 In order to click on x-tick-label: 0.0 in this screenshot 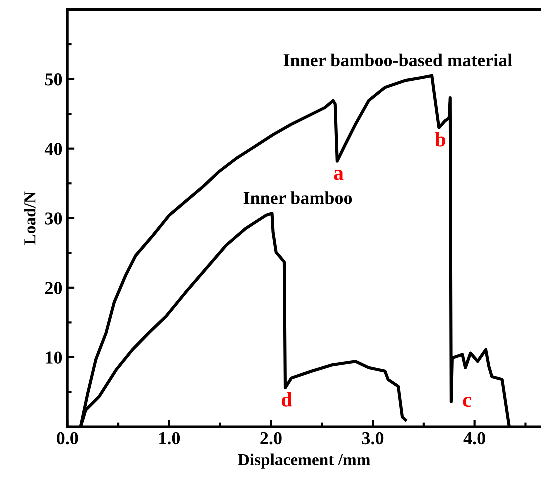, I will do `click(67, 438)`.